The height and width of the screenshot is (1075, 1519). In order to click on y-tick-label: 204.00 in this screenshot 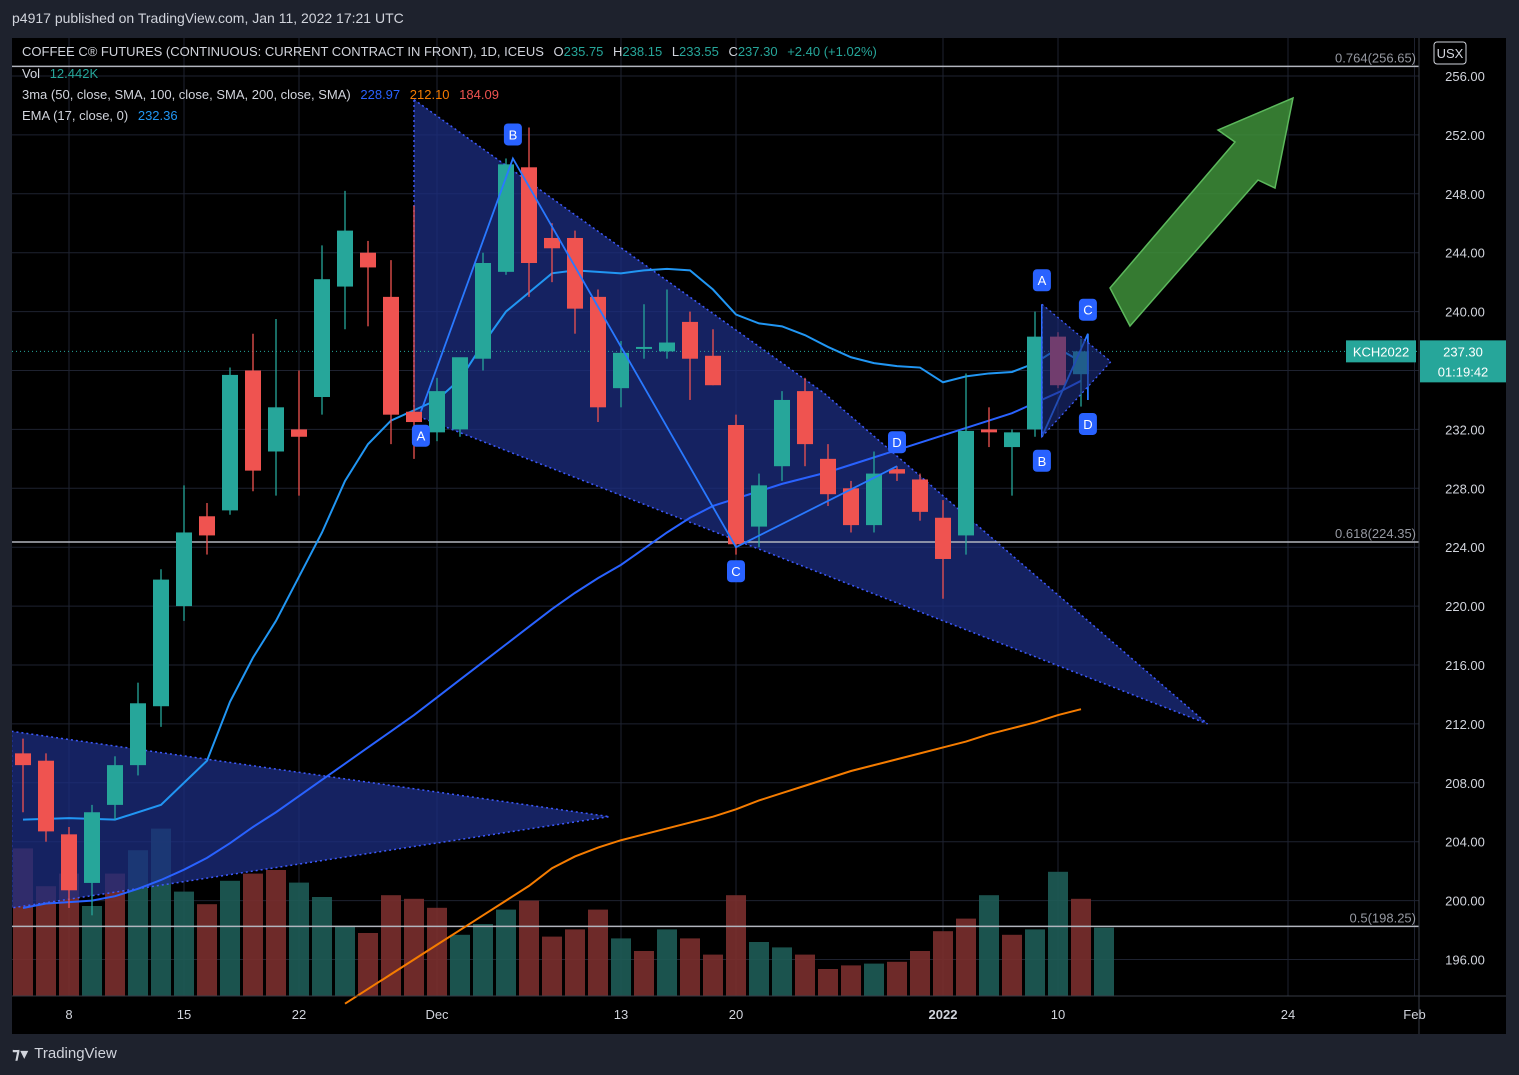, I will do `click(1465, 842)`.